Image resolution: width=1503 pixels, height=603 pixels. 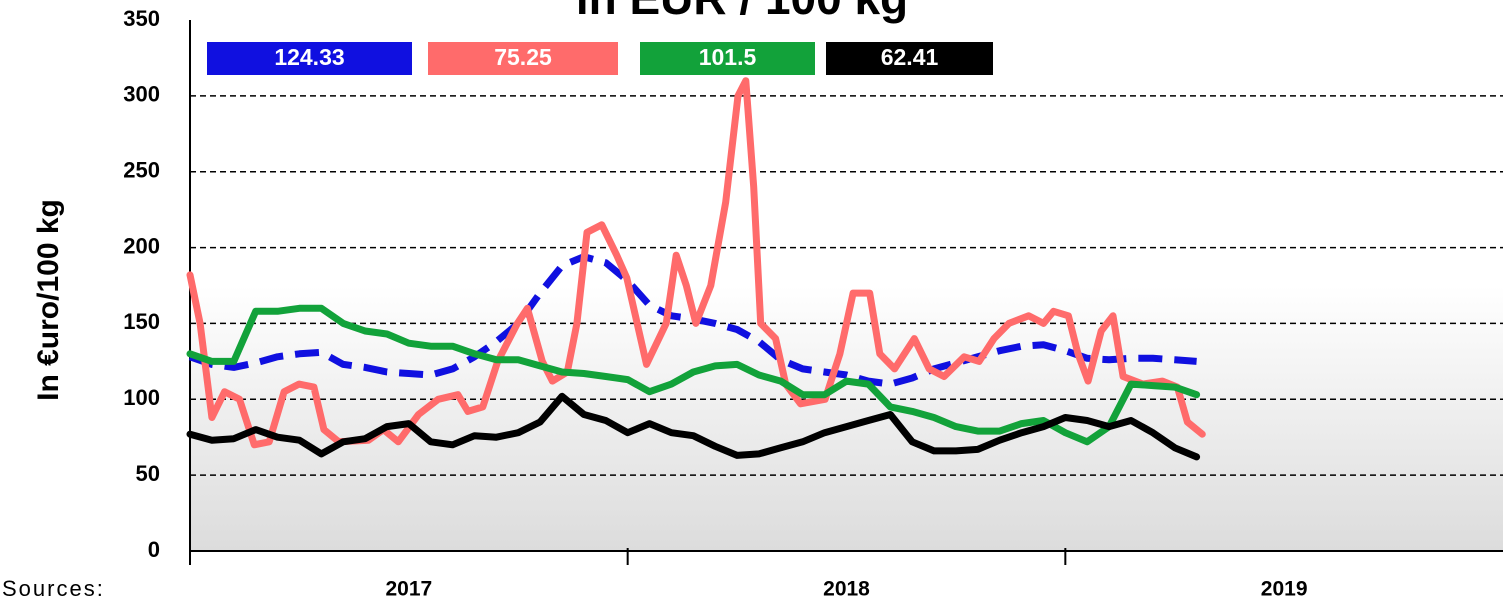 I want to click on y-tick-label: 100, so click(x=141, y=397).